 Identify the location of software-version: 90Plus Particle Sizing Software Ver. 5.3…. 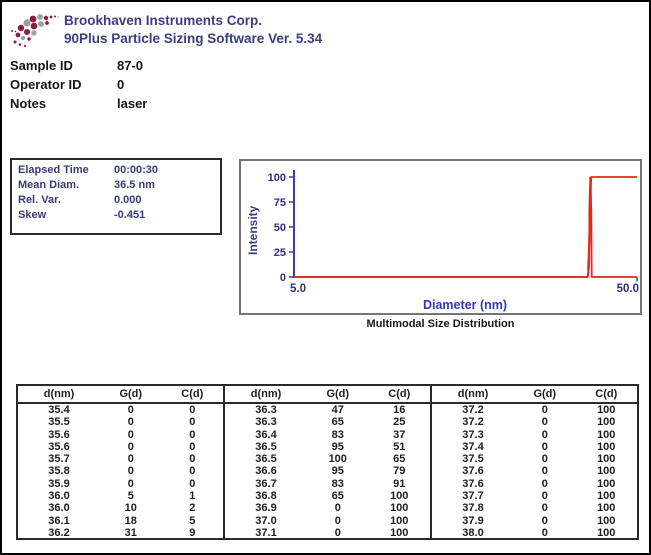
(193, 38).